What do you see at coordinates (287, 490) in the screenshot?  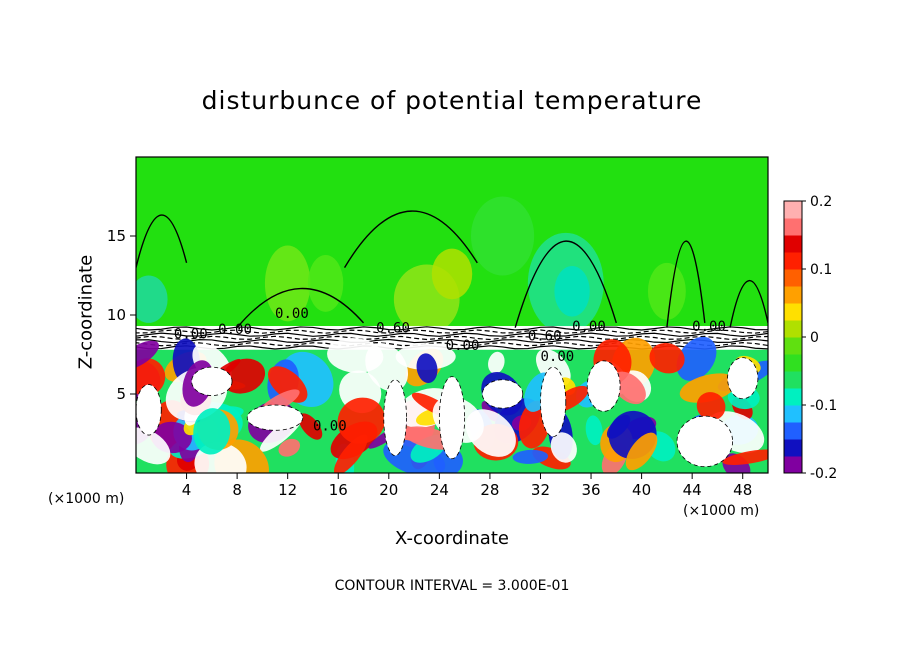 I see `x-tick-label: 12` at bounding box center [287, 490].